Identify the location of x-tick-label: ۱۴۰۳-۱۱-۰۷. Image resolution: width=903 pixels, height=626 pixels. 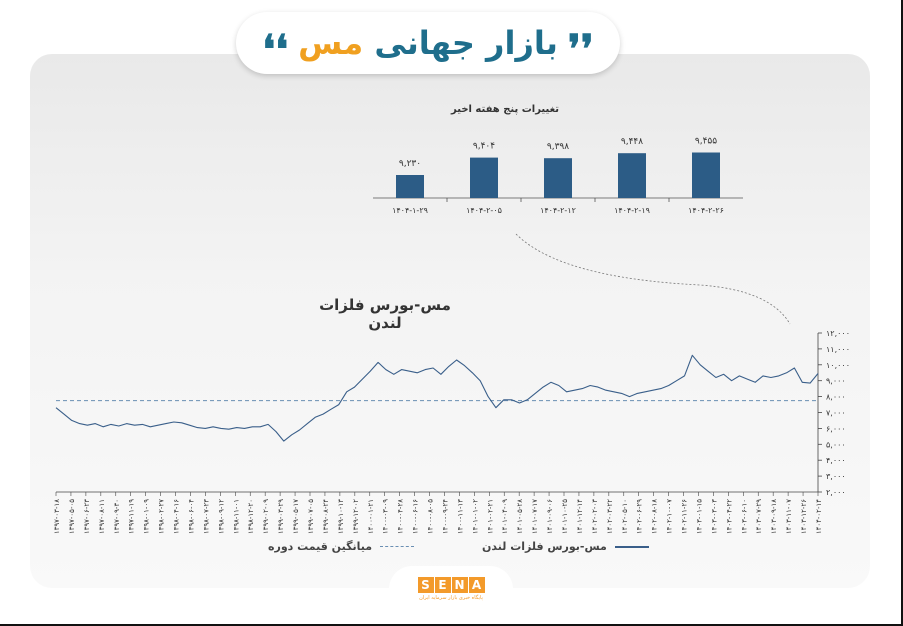
(789, 516).